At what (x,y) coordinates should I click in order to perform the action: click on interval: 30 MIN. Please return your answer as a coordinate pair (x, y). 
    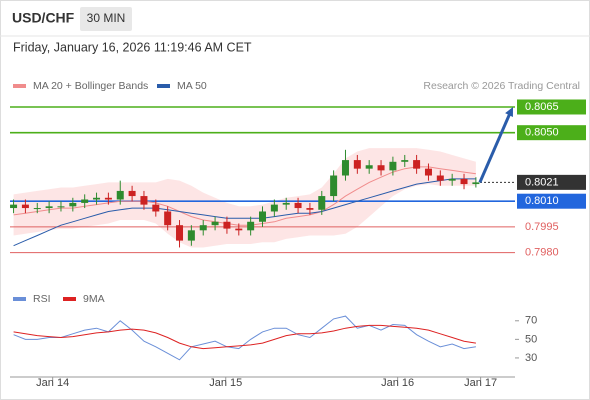
    Looking at the image, I should click on (106, 18).